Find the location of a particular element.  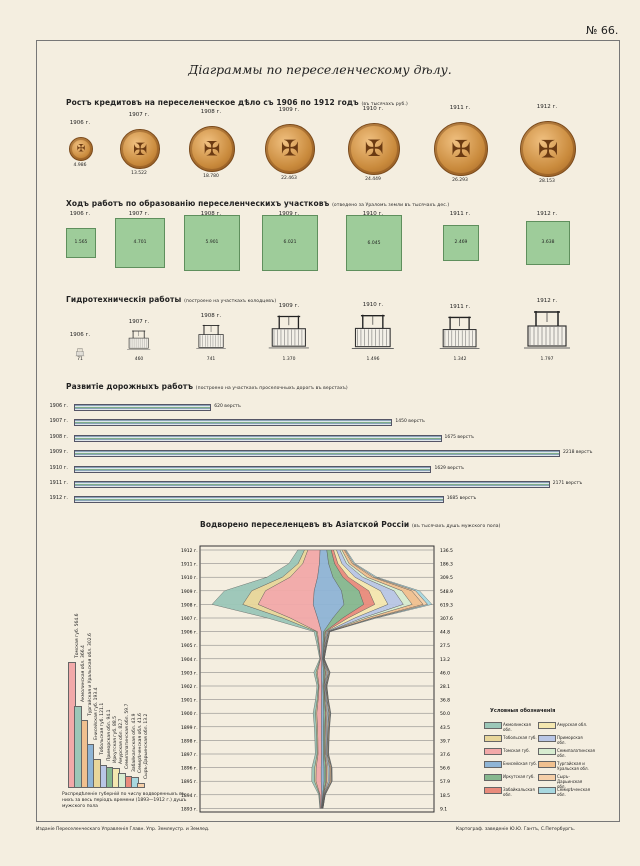

road-length-label: 1685 верстъ is located at coordinates (461, 499).